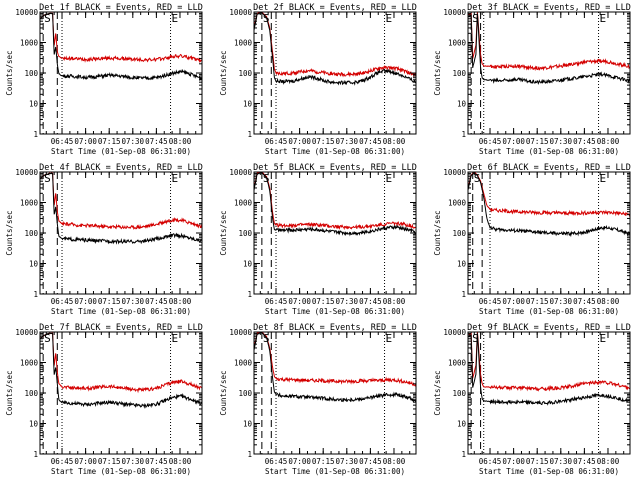  What do you see at coordinates (549, 8) in the screenshot?
I see `panel-title: Det 3f BLACK = Events, RED = LLD` at bounding box center [549, 8].